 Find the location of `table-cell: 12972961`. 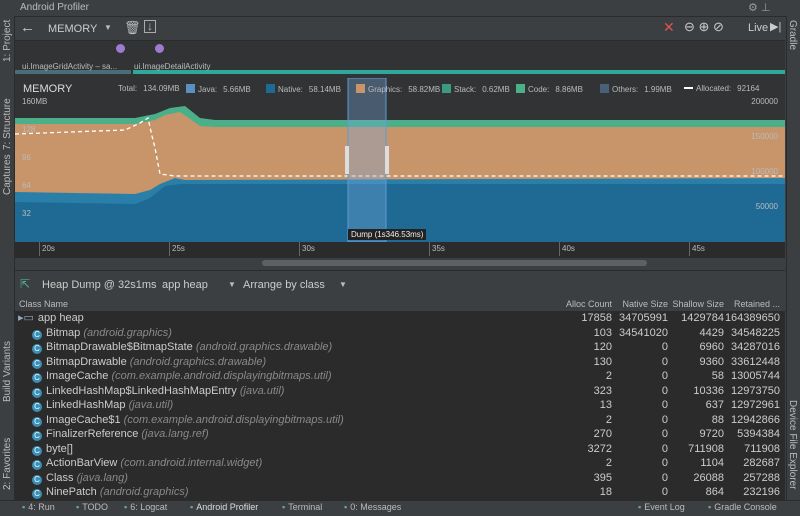

table-cell: 12972961 is located at coordinates (755, 405).